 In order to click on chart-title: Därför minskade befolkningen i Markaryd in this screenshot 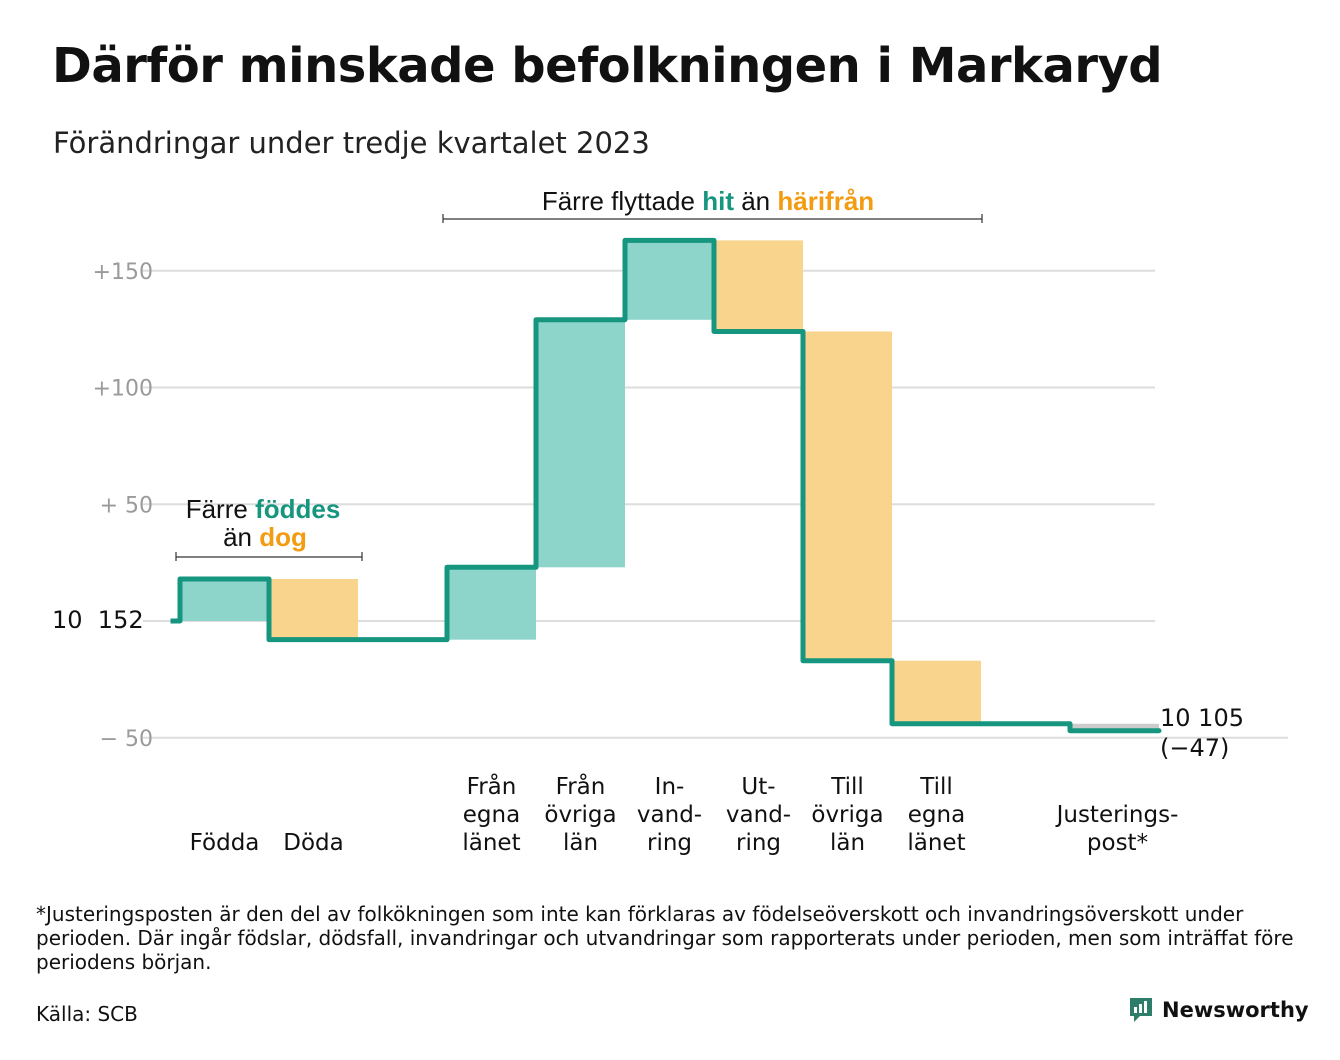, I will do `click(607, 66)`.